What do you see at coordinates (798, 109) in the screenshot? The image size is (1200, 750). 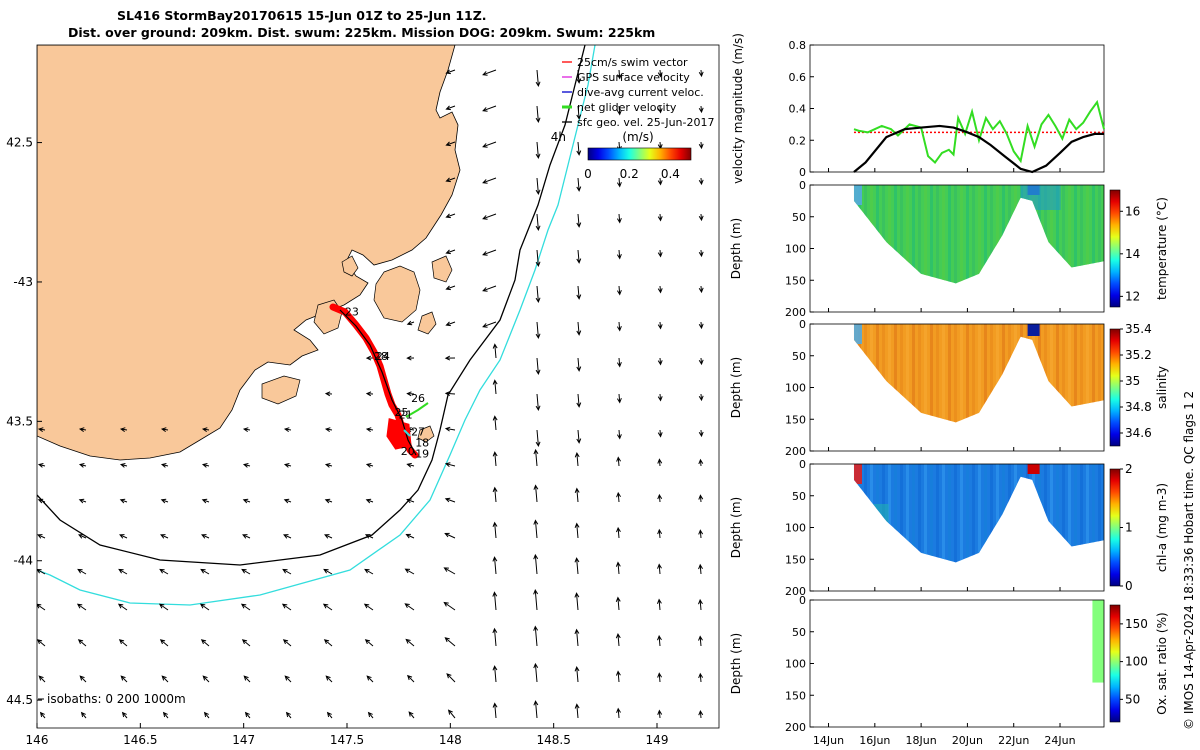 I see `velocity-y-tick-label: 0.4` at bounding box center [798, 109].